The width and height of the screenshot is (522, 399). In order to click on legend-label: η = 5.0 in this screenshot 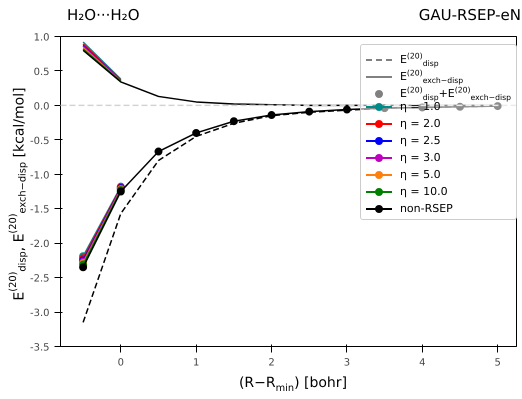, I will do `click(420, 174)`.